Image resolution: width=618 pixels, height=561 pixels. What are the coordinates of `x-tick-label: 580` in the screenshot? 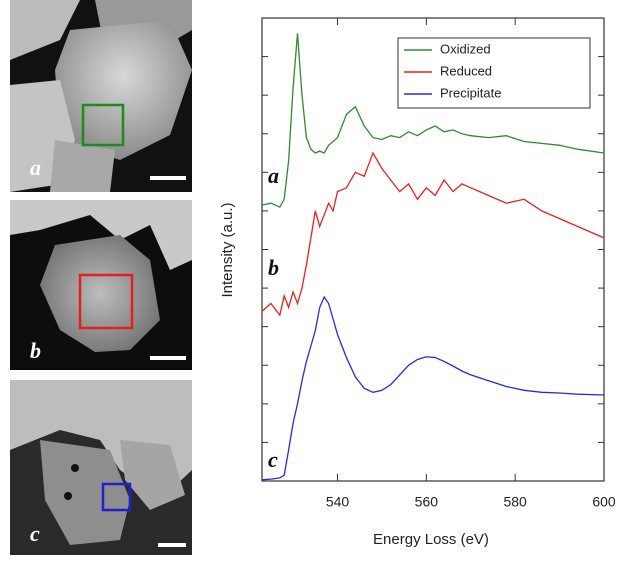 It's located at (515, 502).